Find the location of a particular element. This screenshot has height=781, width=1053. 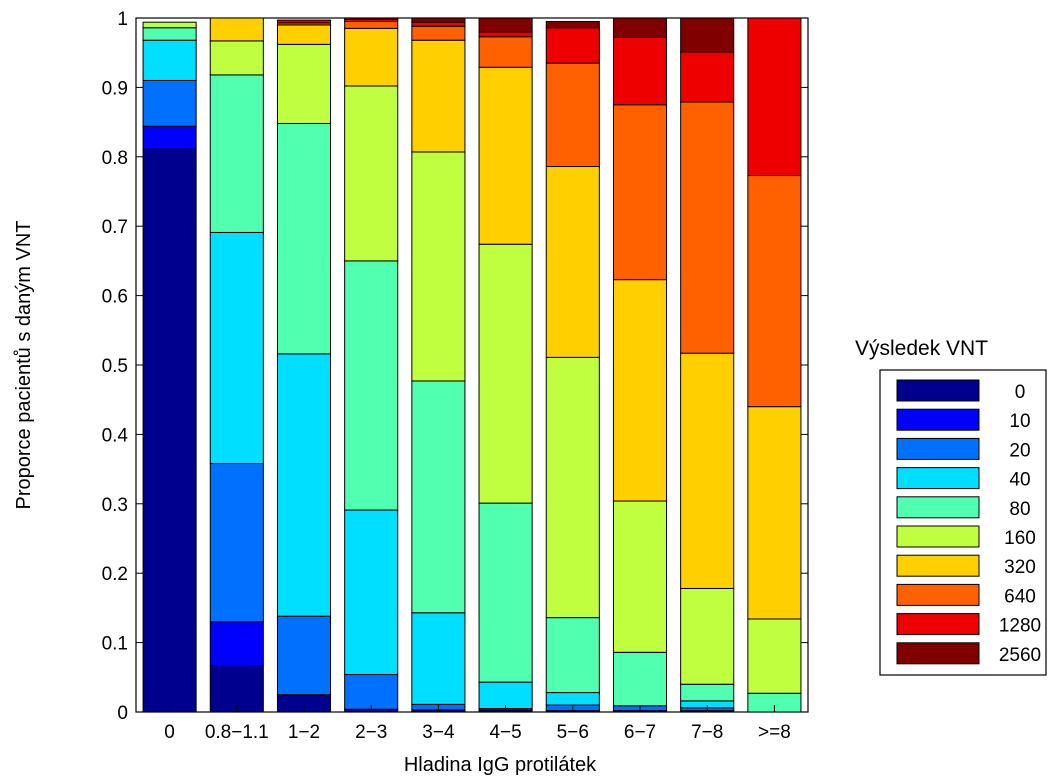

x-axis-label: Hladina IgG protilátek is located at coordinates (500, 765).